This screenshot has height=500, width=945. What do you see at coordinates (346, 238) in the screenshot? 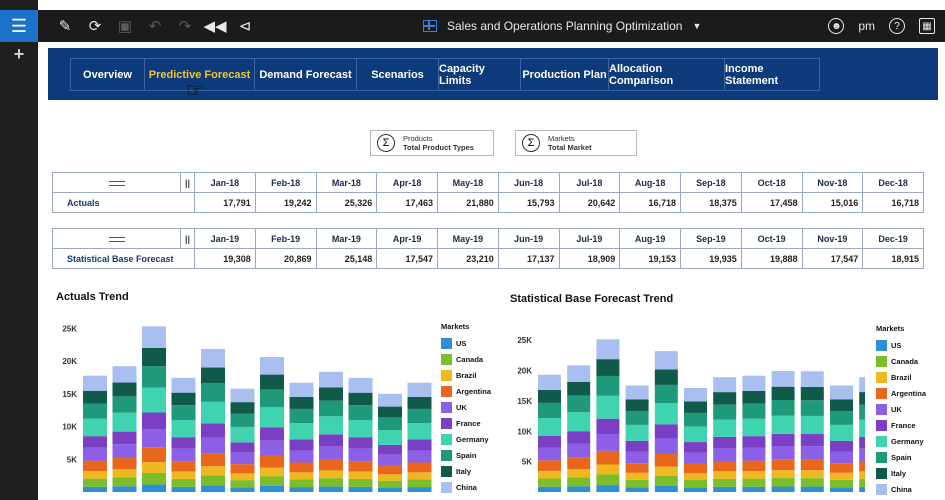
I see `column-header: Mar-19` at bounding box center [346, 238].